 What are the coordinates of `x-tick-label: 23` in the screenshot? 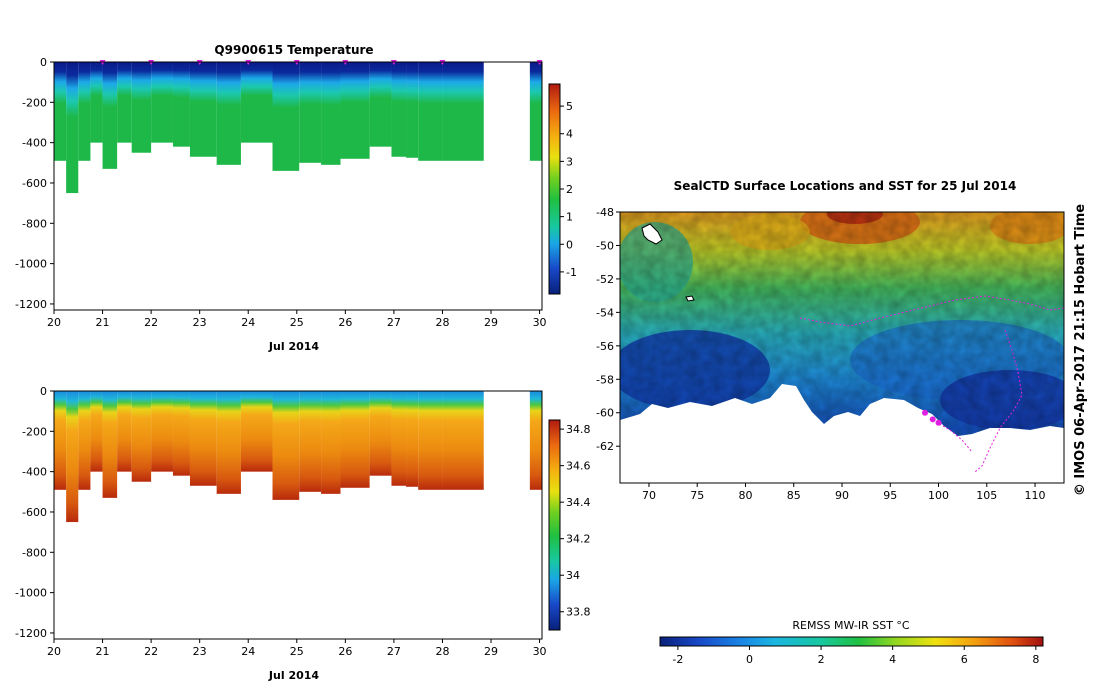 It's located at (200, 651).